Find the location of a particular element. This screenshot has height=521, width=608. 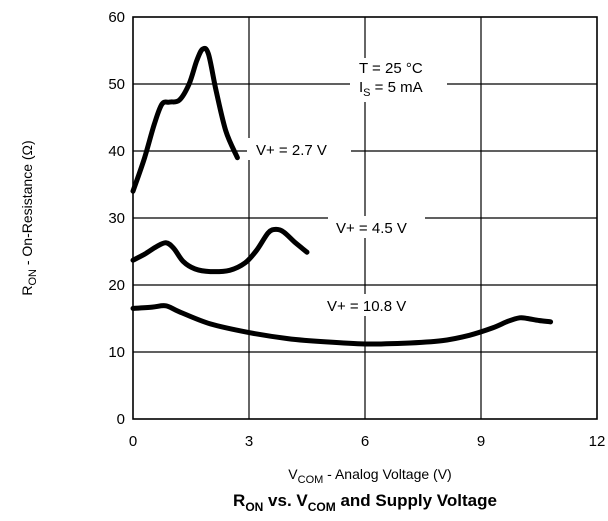

current-main: I is located at coordinates (361, 87).